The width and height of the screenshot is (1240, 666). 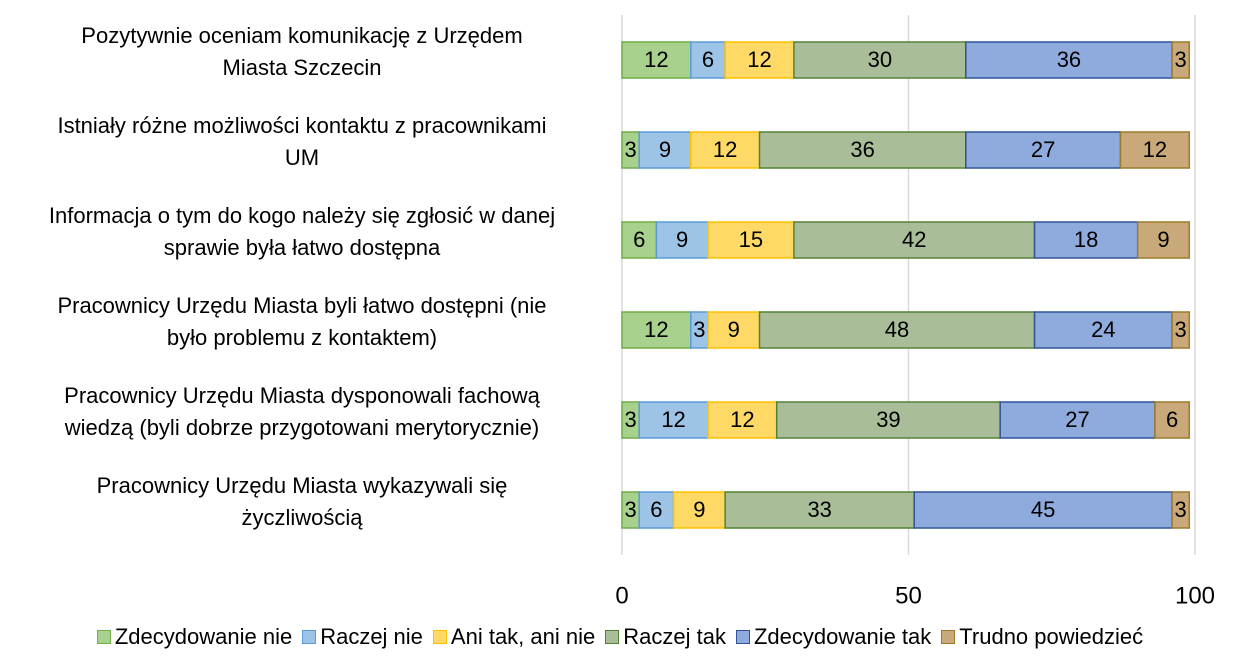 I want to click on data-label: 45, so click(x=1043, y=509).